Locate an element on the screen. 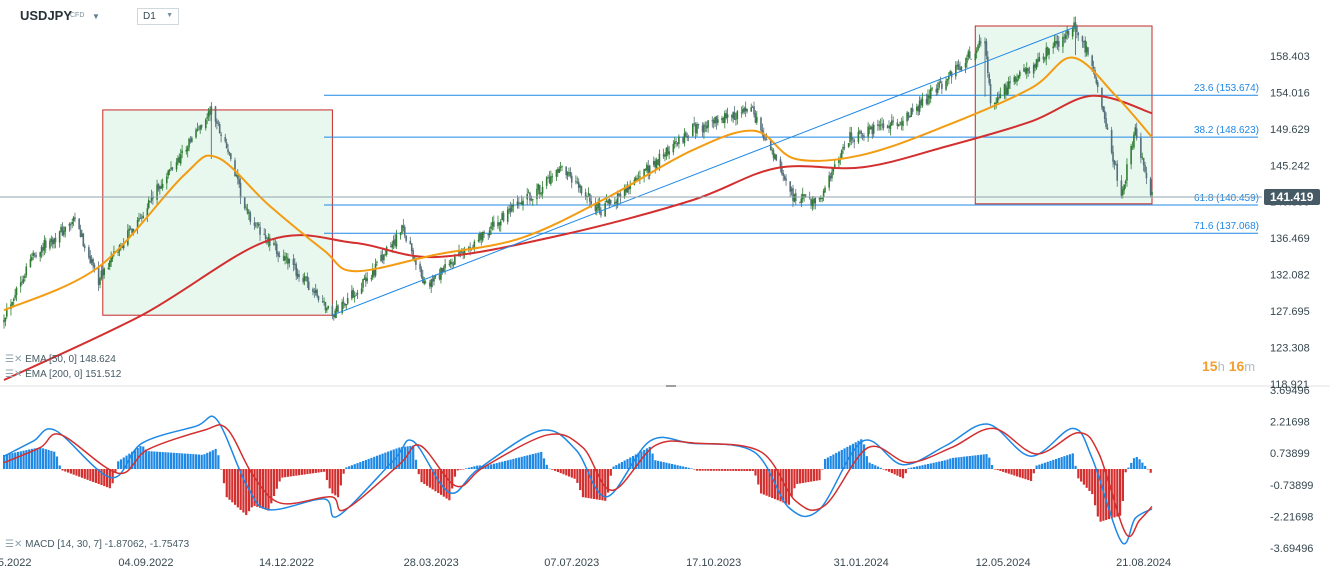 Image resolution: width=1330 pixels, height=583 pixels. macd-axis-label: -2.21698 is located at coordinates (1291, 517).